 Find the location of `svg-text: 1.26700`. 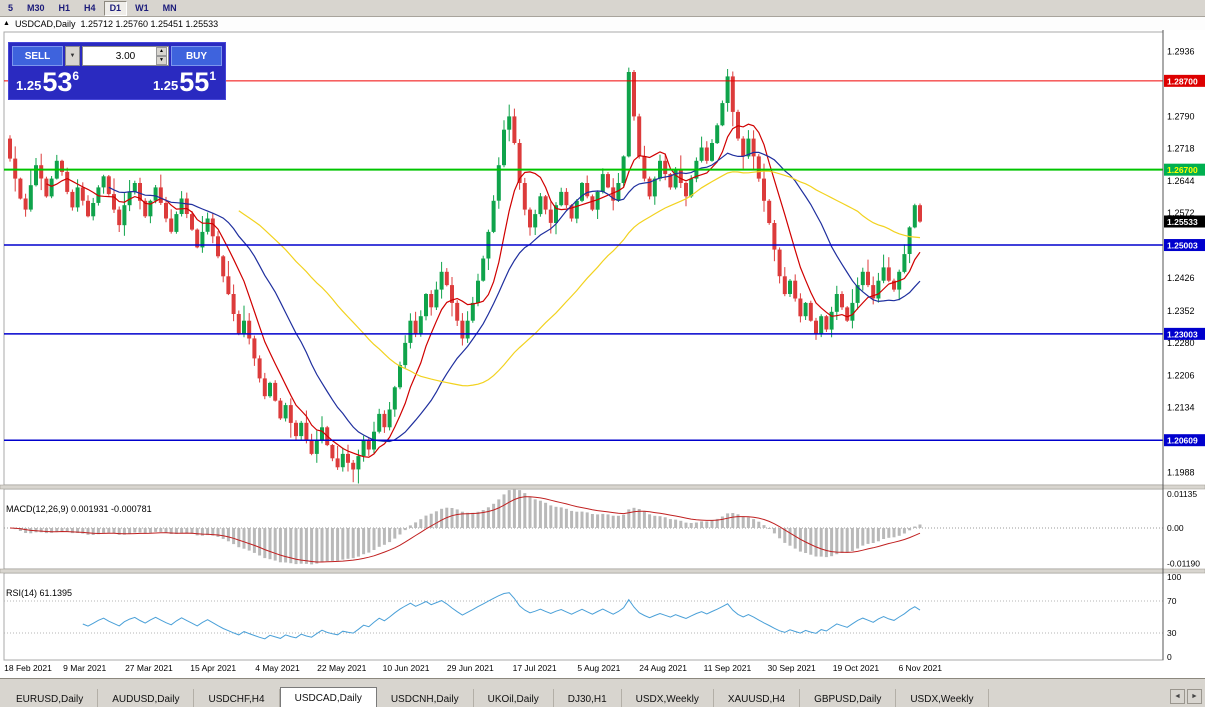

svg-text: 1.26700 is located at coordinates (1182, 170).